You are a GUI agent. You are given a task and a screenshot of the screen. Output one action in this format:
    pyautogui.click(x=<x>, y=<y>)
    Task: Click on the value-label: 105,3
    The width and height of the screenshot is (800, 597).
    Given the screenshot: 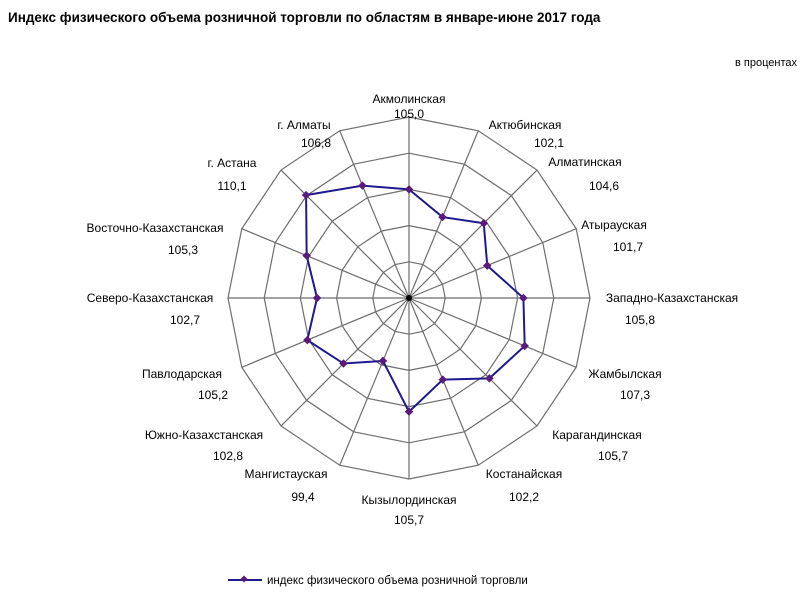 What is the action you would take?
    pyautogui.click(x=183, y=250)
    